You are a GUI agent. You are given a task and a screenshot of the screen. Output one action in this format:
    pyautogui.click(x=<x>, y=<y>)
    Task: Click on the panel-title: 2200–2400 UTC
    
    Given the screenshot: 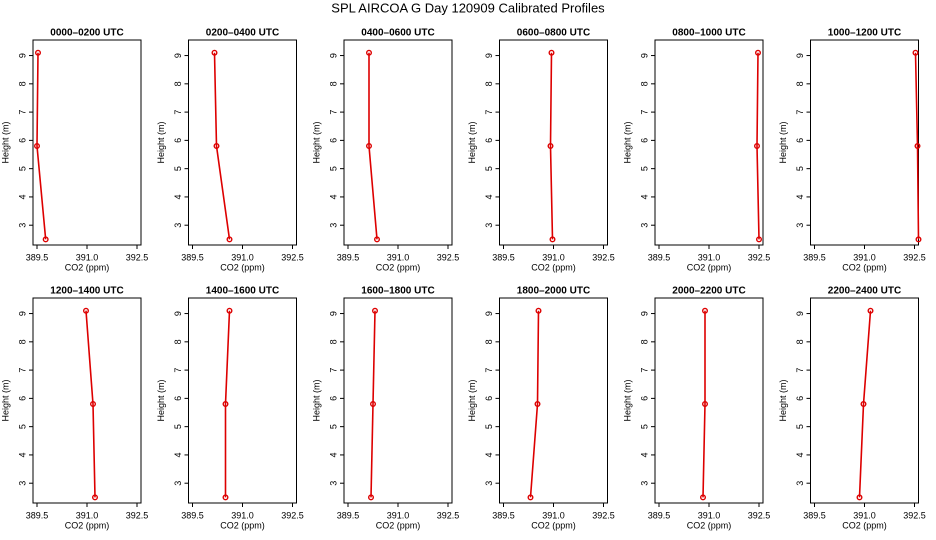 What is the action you would take?
    pyautogui.click(x=864, y=291)
    